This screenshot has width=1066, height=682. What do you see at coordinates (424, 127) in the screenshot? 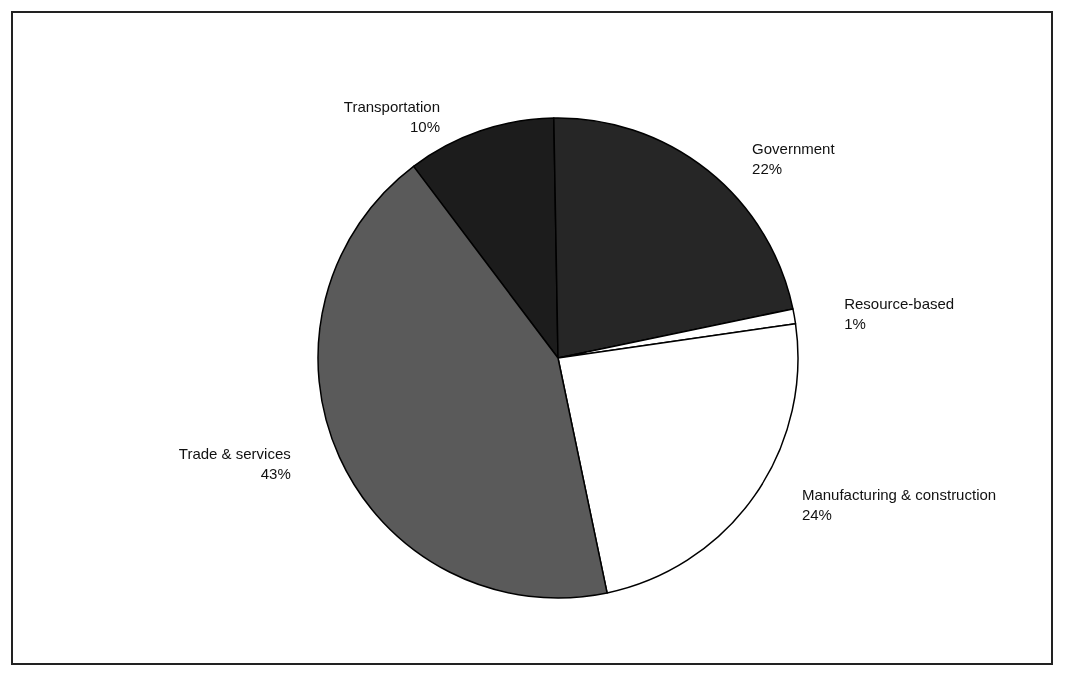
I see `data-label: 10%` at bounding box center [424, 127].